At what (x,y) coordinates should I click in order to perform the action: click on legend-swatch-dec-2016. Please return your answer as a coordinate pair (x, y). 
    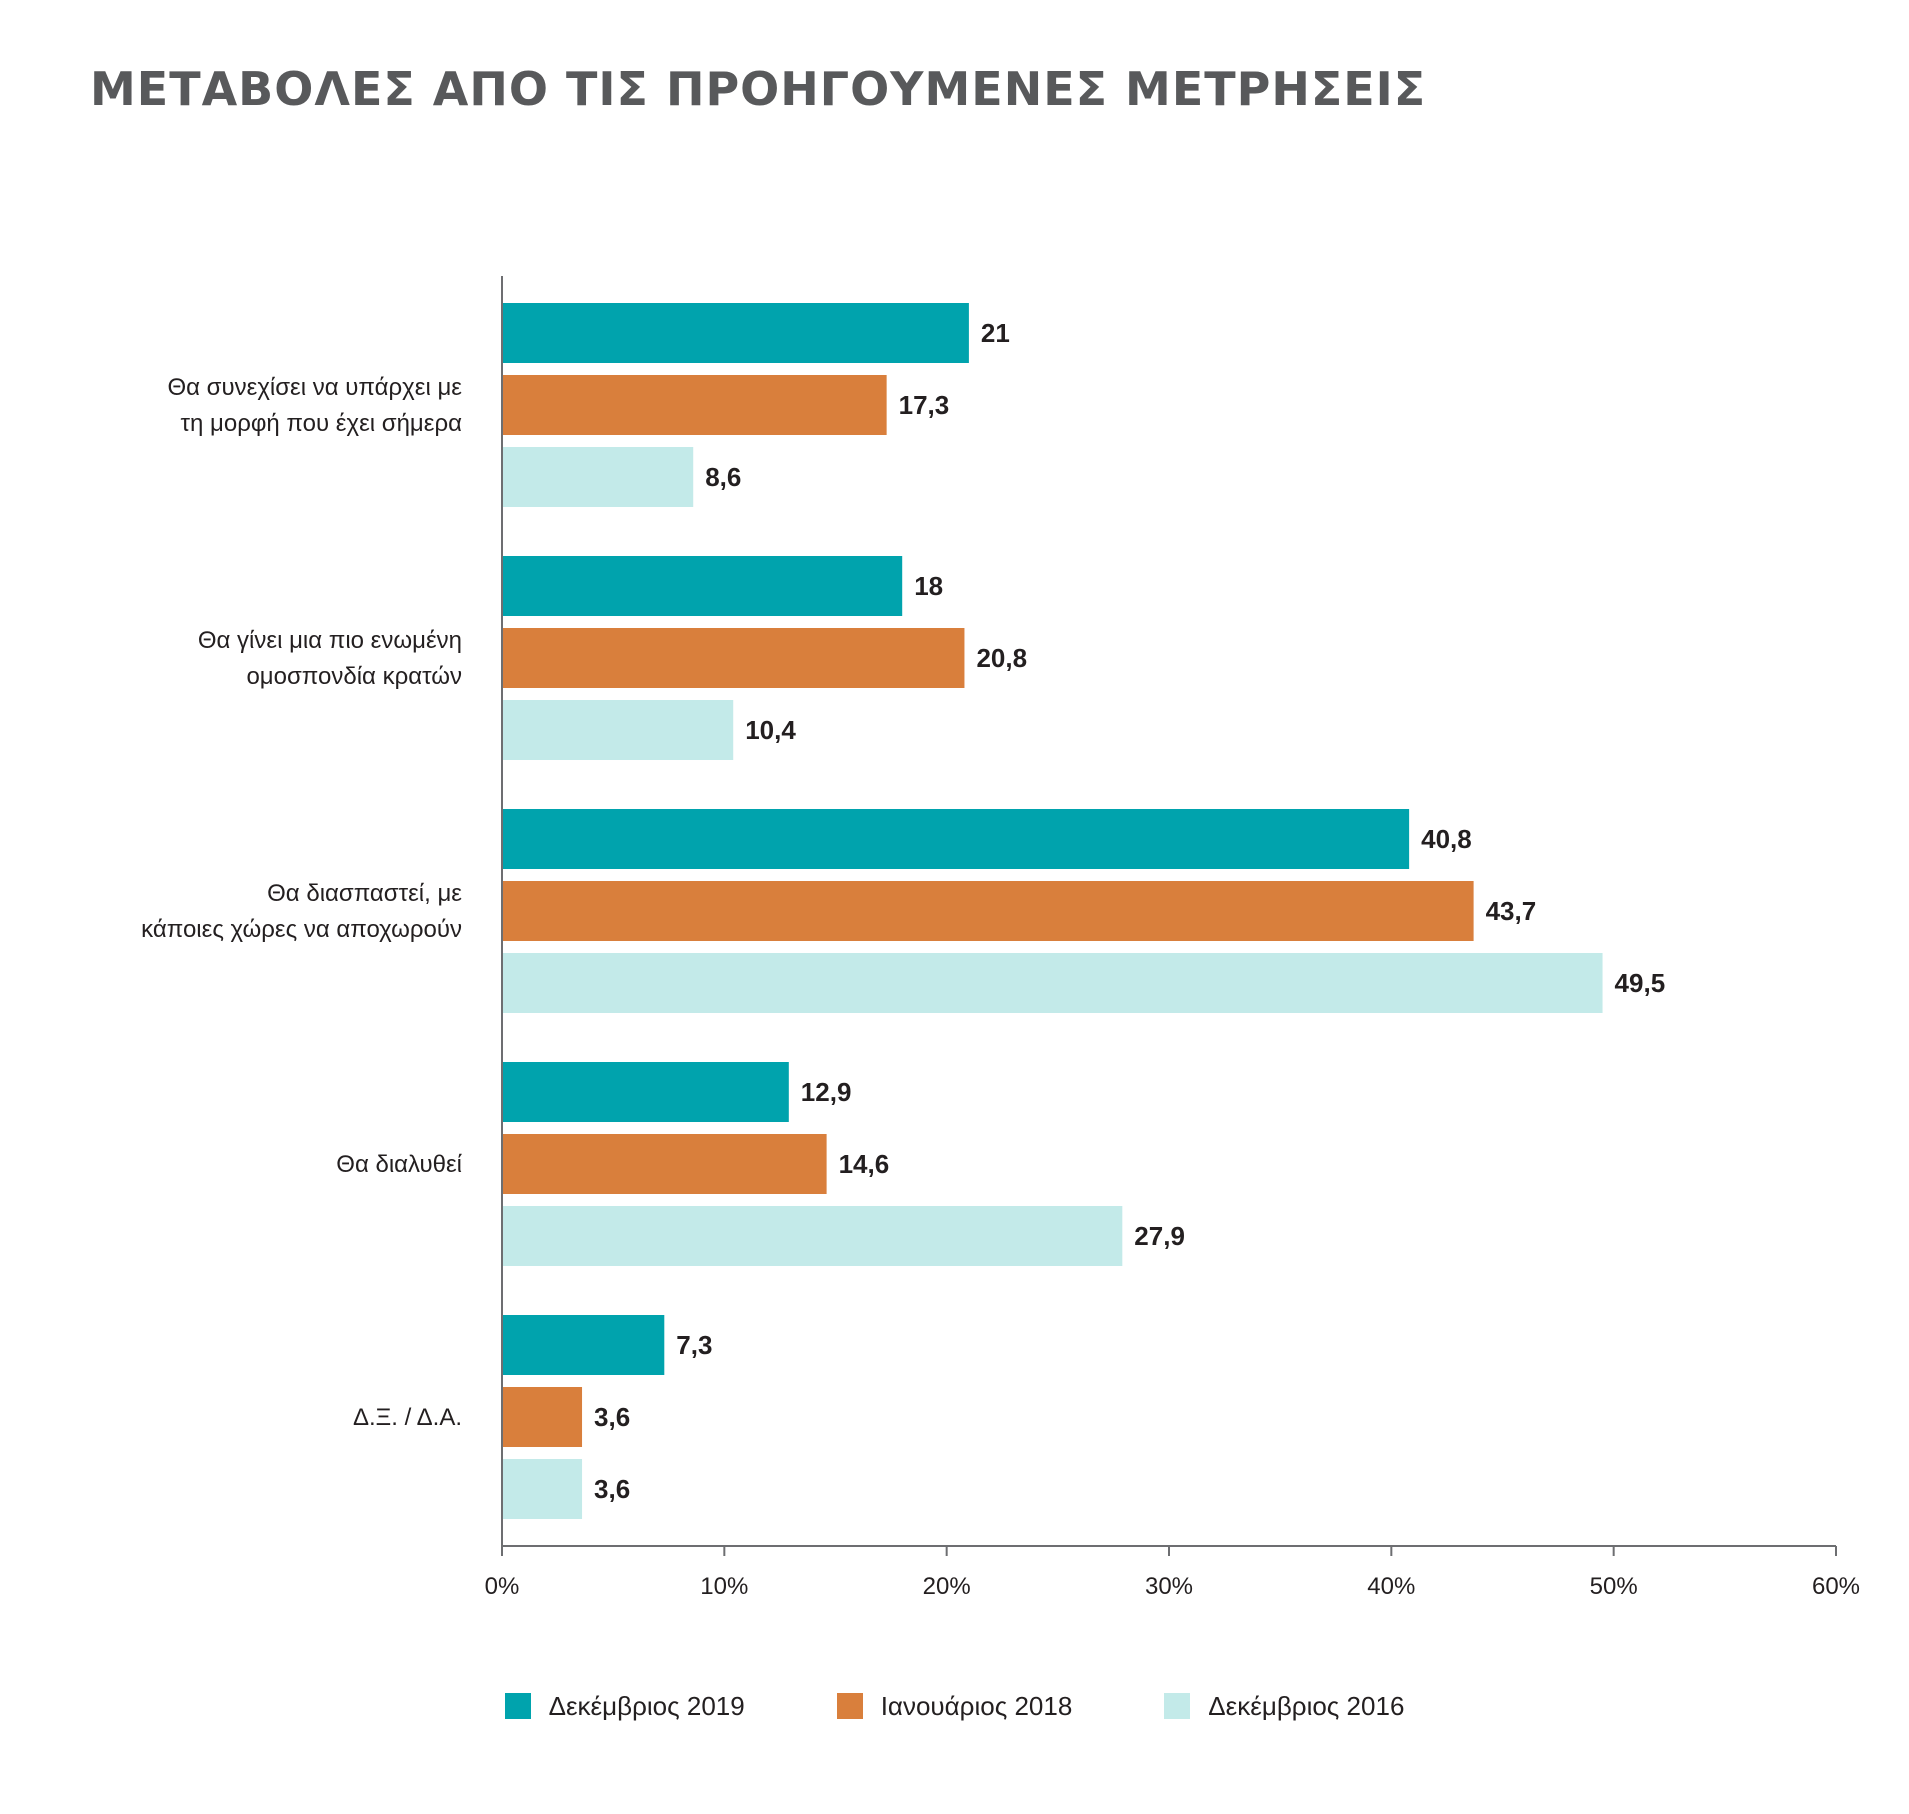
    Looking at the image, I should click on (1177, 1706).